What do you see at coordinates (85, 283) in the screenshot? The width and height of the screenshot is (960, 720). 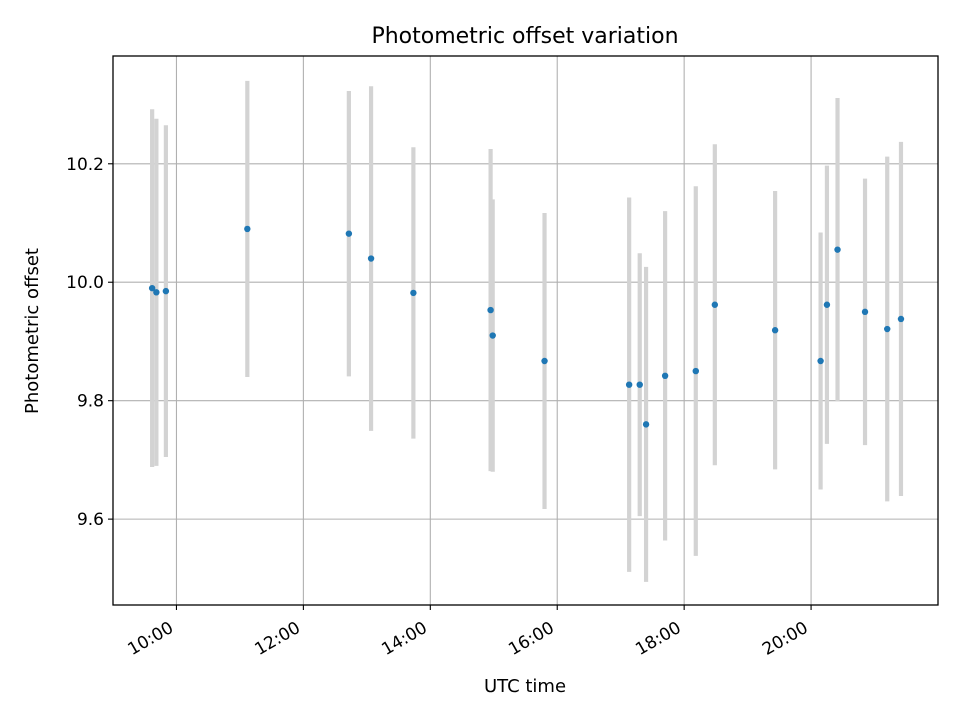 I see `y-tick-label: 10.0` at bounding box center [85, 283].